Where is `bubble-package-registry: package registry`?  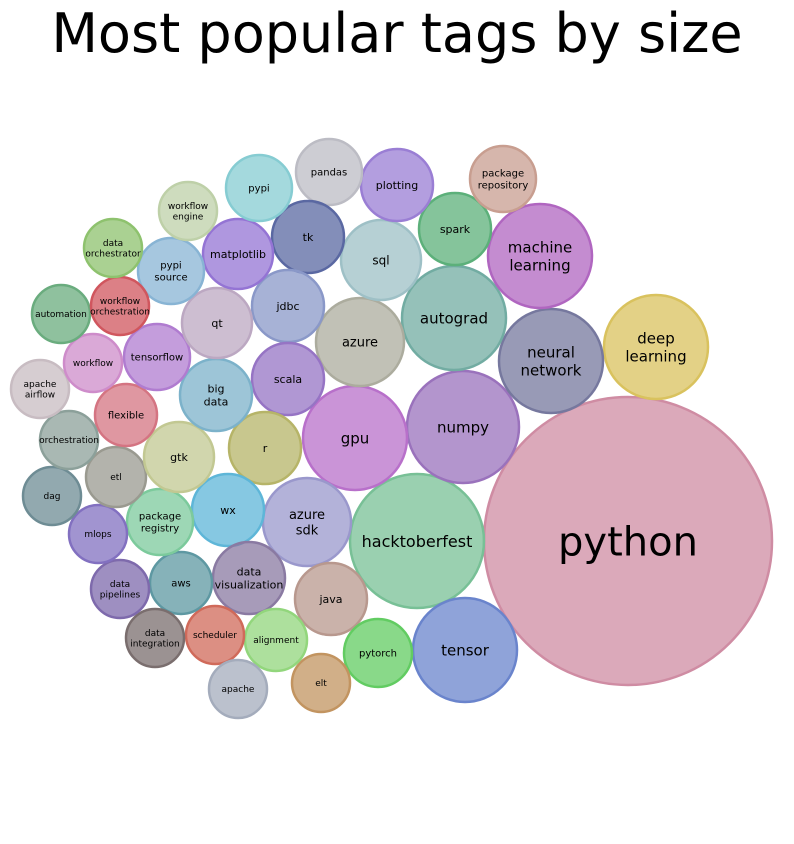 bubble-package-registry: package registry is located at coordinates (160, 522).